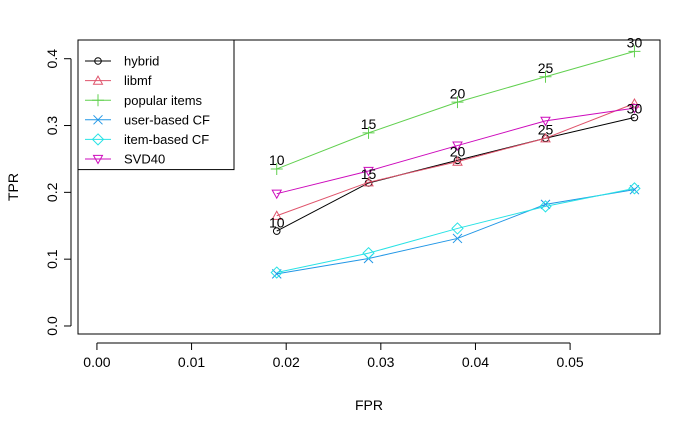 The width and height of the screenshot is (700, 432). I want to click on legend-item: user-based CF, so click(147, 119).